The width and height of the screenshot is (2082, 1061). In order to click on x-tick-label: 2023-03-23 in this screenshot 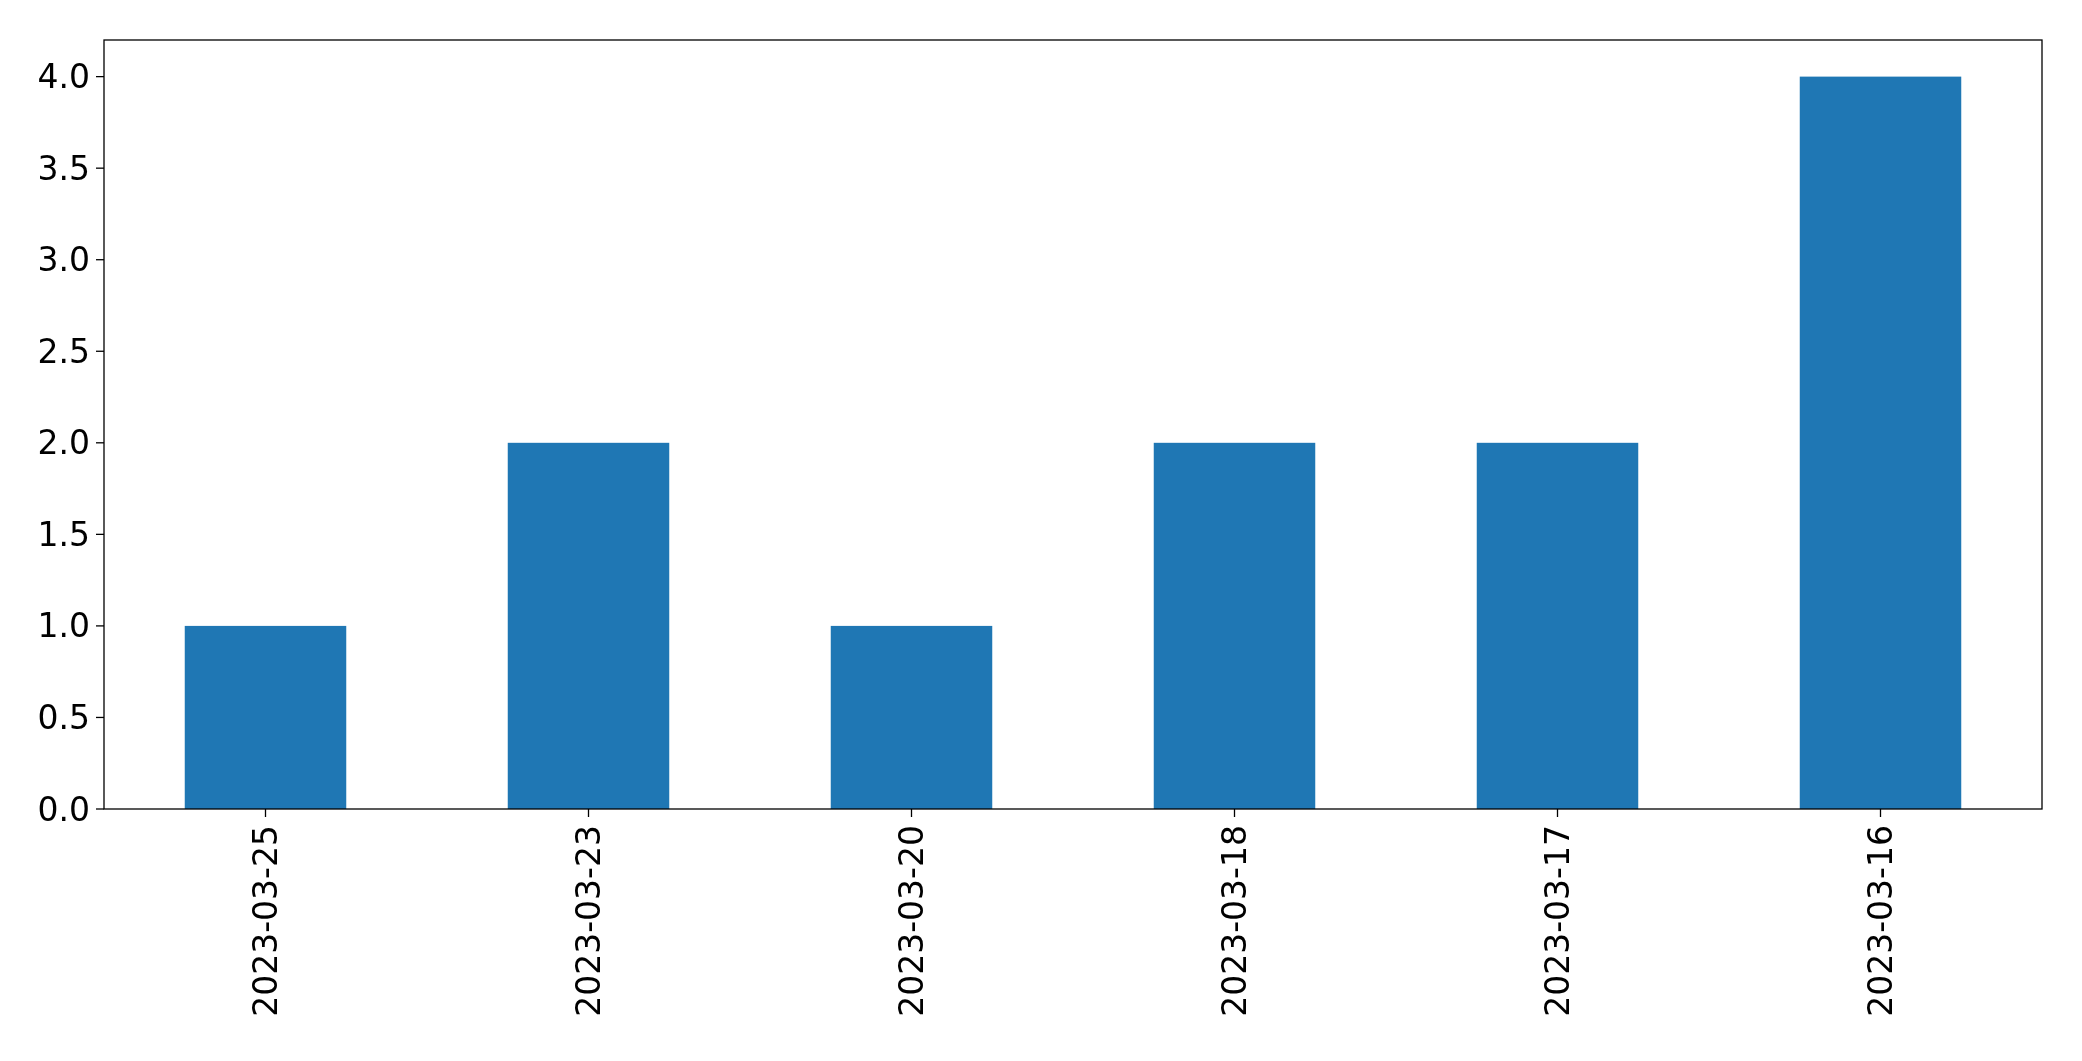, I will do `click(589, 921)`.